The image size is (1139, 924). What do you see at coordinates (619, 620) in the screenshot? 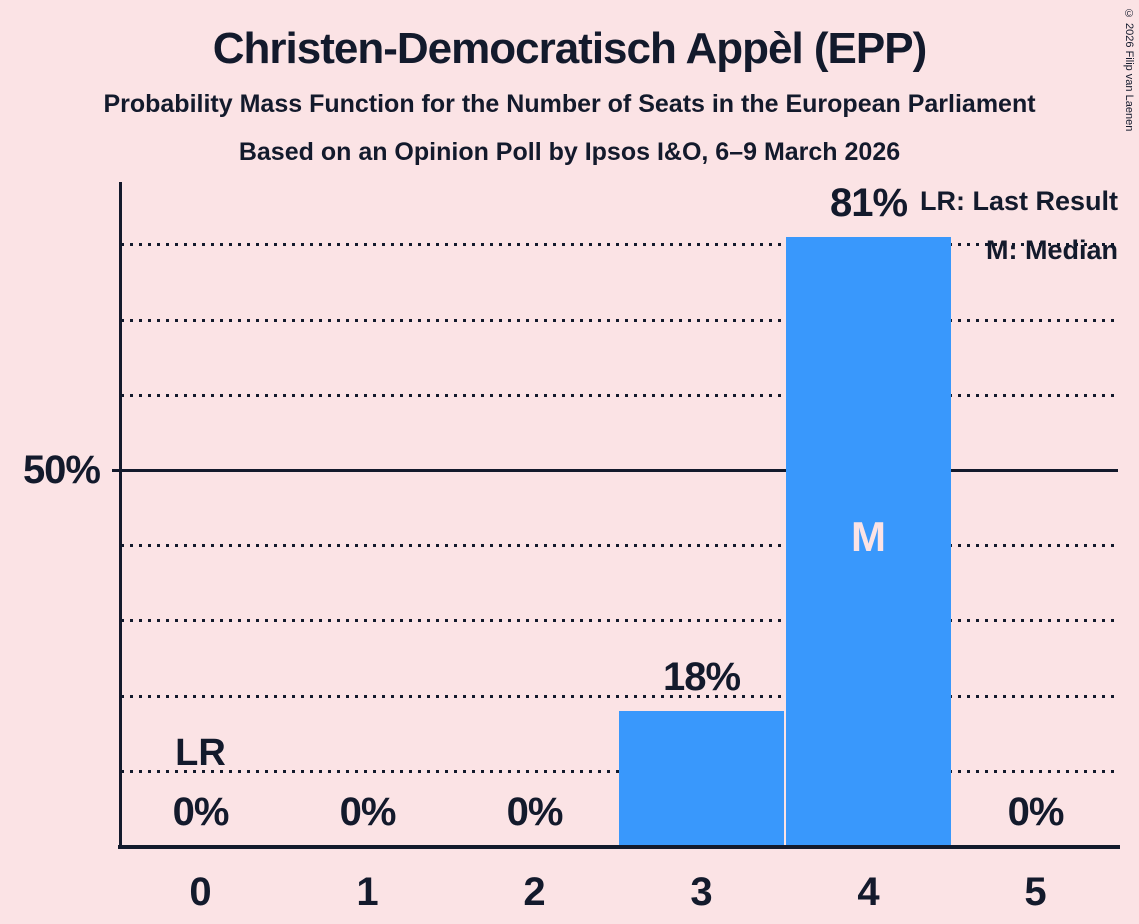
I see `gridline-dotted-30pct` at bounding box center [619, 620].